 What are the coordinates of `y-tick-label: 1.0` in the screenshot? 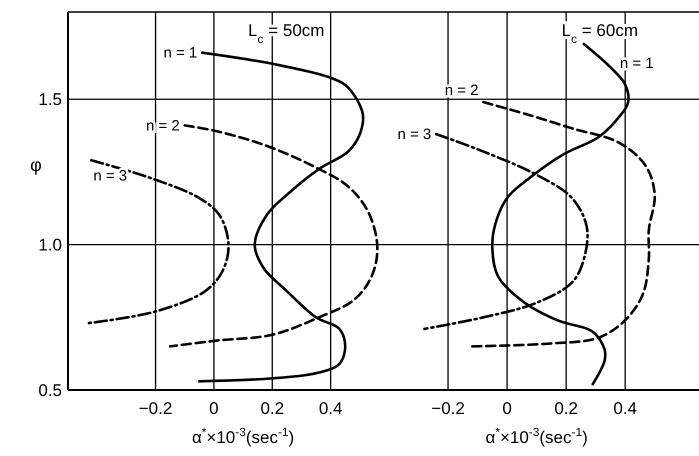 It's located at (50, 245).